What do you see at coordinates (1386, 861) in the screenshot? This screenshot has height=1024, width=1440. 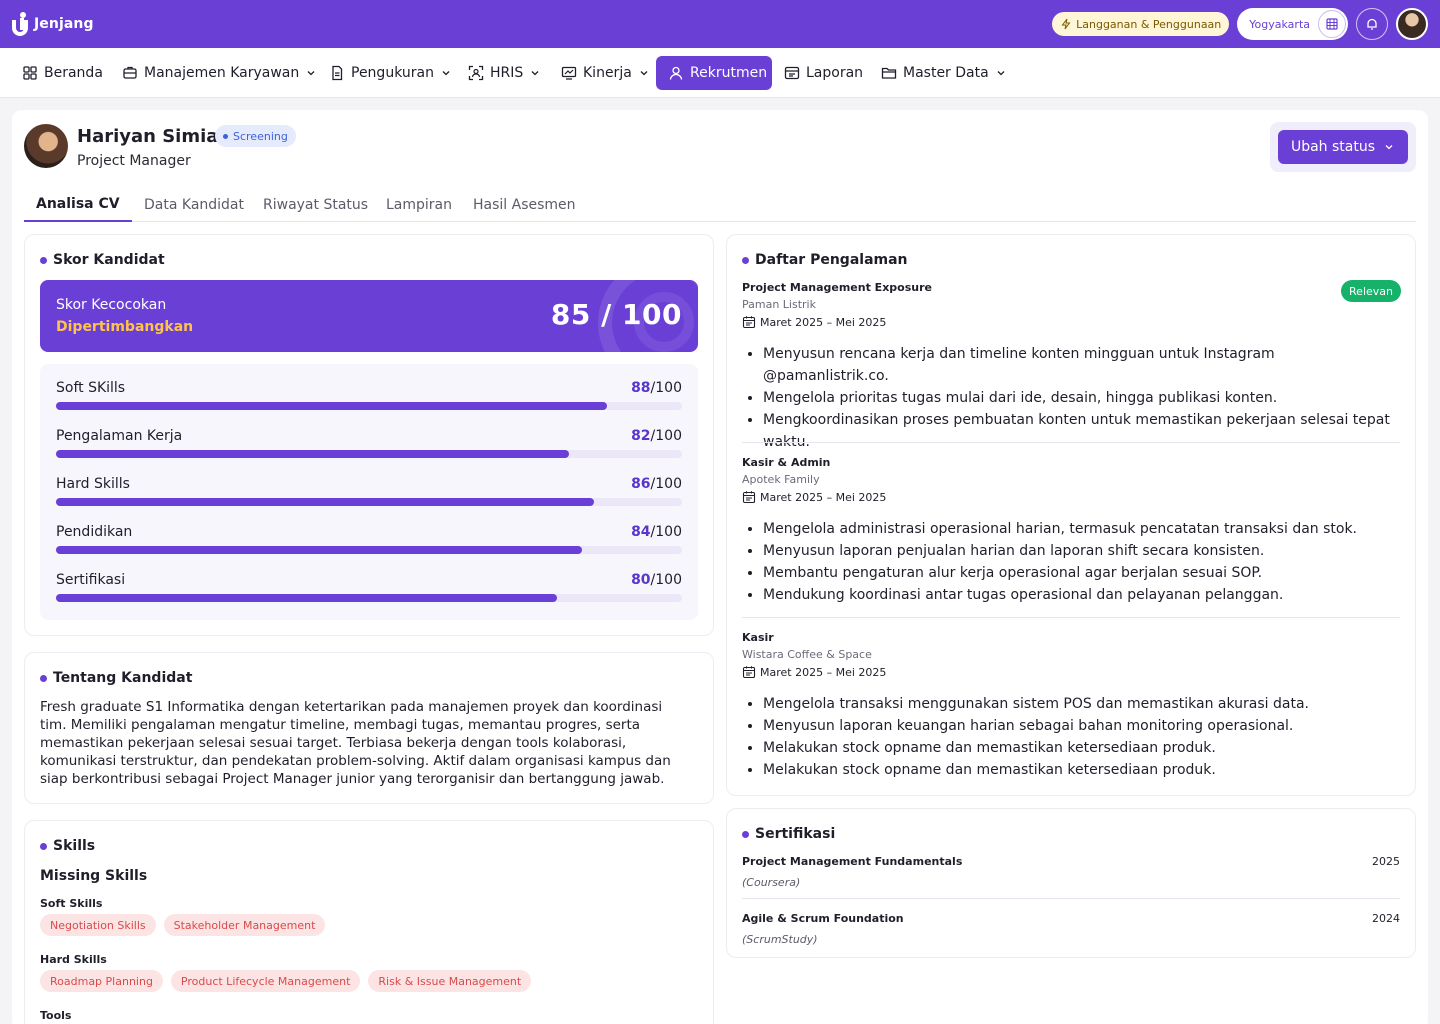 I see `certification-year: 2025` at bounding box center [1386, 861].